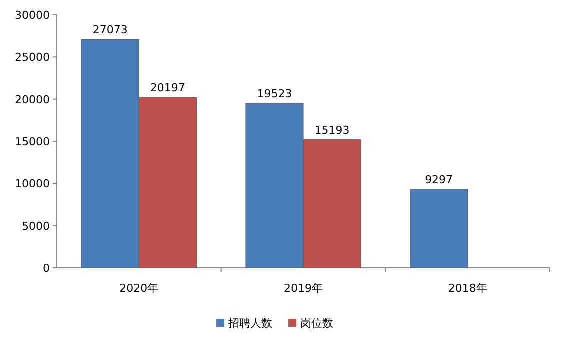  Describe the element at coordinates (250, 323) in the screenshot. I see `legend-label: 招聘人数` at that location.